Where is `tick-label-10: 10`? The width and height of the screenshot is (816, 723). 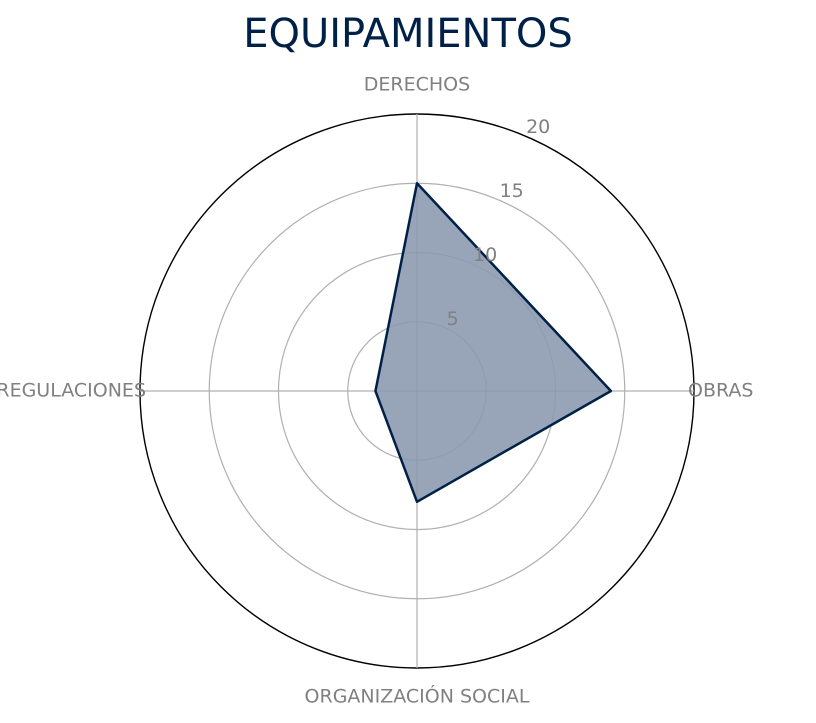
tick-label-10: 10 is located at coordinates (485, 255).